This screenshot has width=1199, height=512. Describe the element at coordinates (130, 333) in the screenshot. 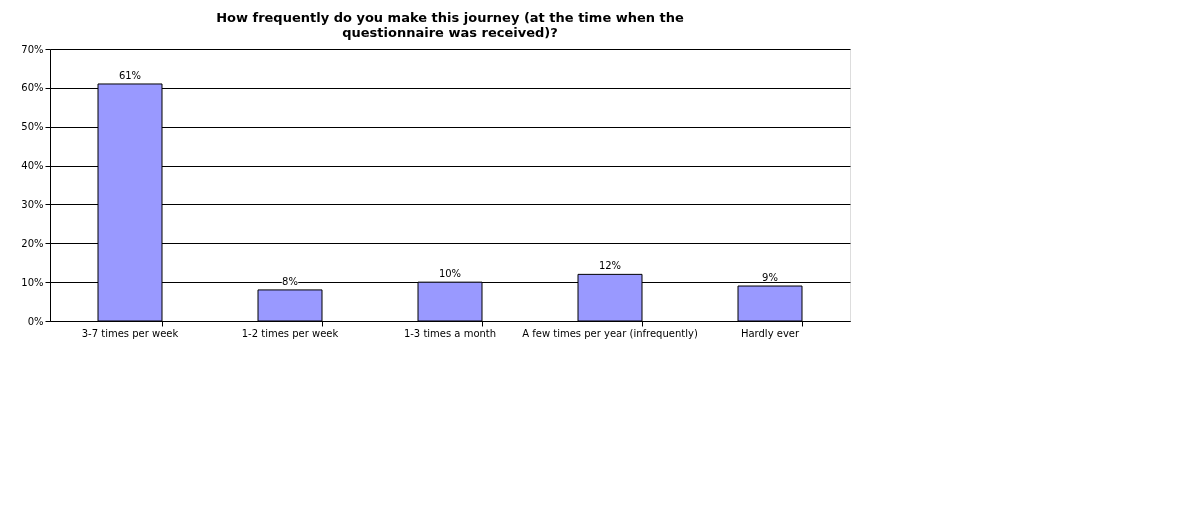

I see `x-tick-label: 3-7 times per week` at that location.